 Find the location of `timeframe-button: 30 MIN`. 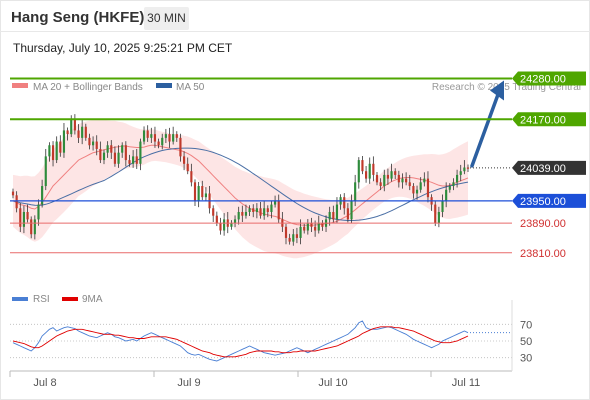

timeframe-button: 30 MIN is located at coordinates (166, 18).